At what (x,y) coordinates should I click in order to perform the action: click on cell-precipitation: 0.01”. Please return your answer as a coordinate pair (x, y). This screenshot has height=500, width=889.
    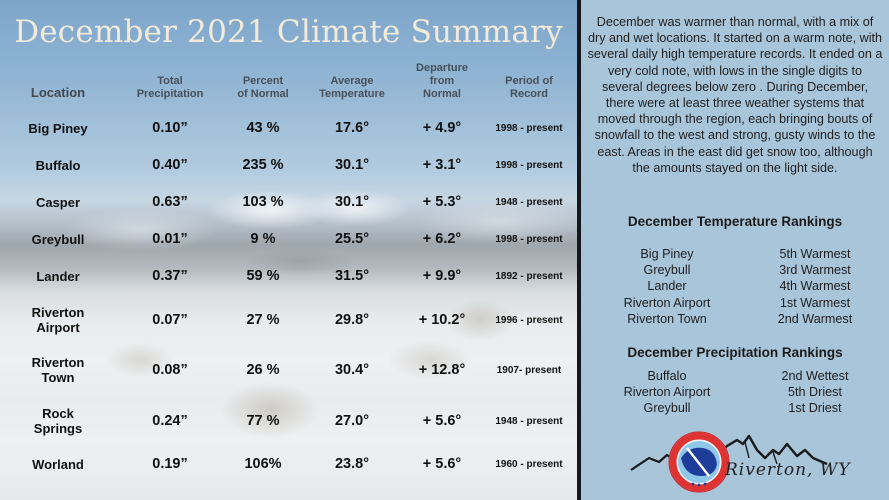
    Looking at the image, I should click on (170, 239).